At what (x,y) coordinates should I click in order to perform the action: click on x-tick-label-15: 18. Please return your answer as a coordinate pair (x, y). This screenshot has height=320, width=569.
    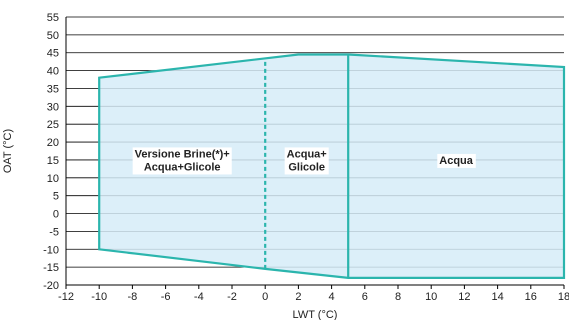
    Looking at the image, I should click on (563, 297).